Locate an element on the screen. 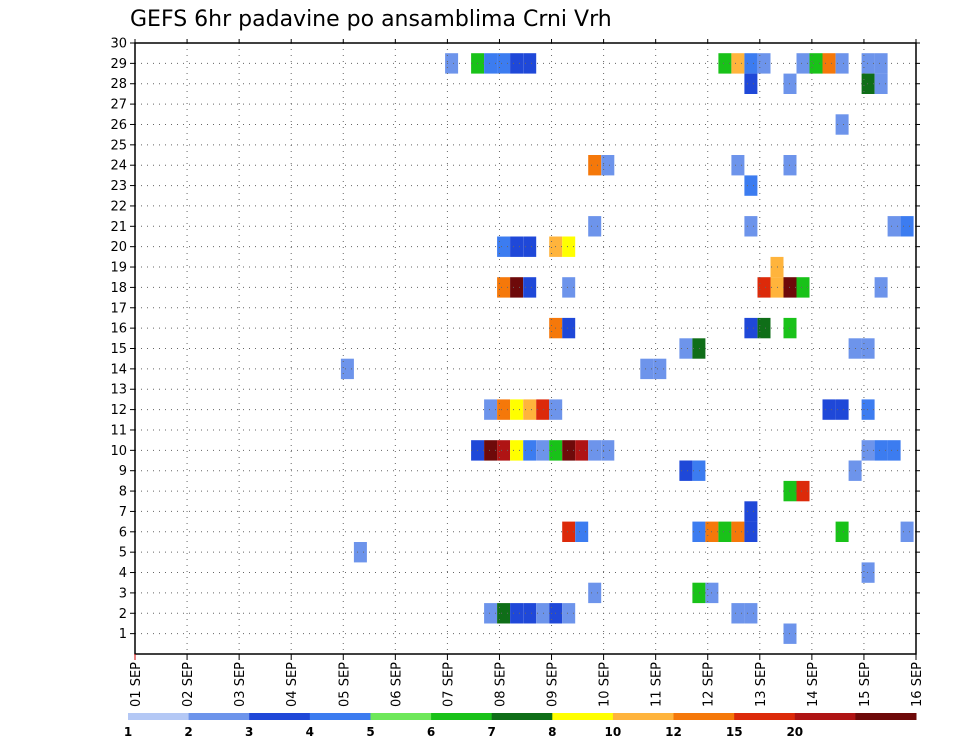 This screenshot has width=960, height=742. colorbar-label: 12 is located at coordinates (673, 732).